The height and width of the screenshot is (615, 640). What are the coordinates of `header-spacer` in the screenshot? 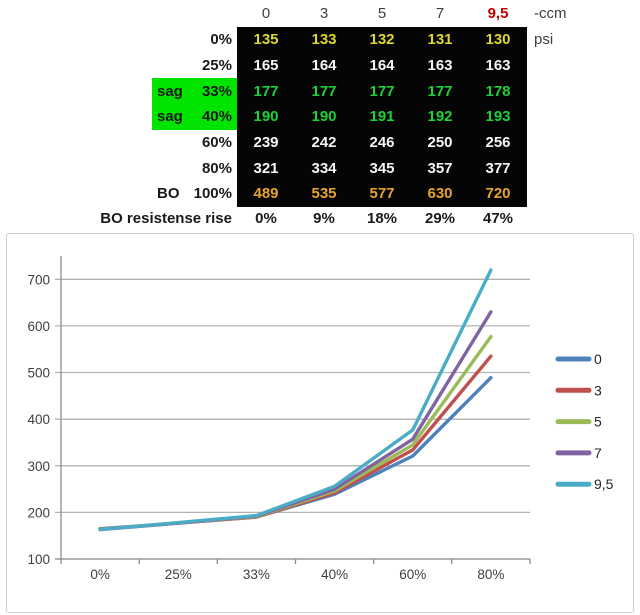 It's located at (118, 13).